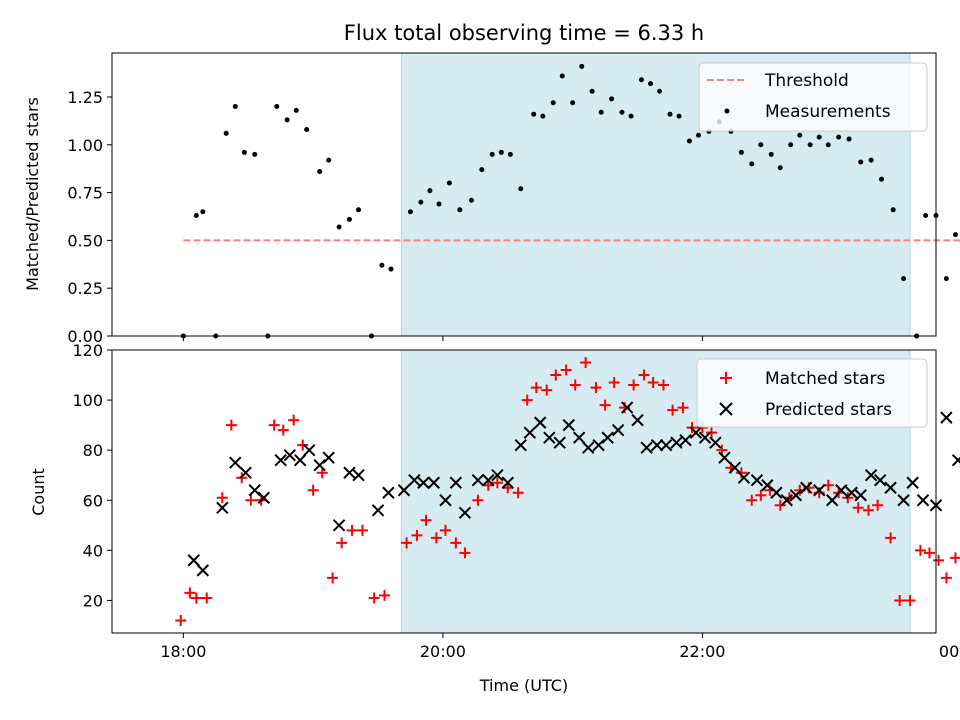 The height and width of the screenshot is (720, 960). Describe the element at coordinates (85, 97) in the screenshot. I see `y-tick-label: 1.25` at that location.